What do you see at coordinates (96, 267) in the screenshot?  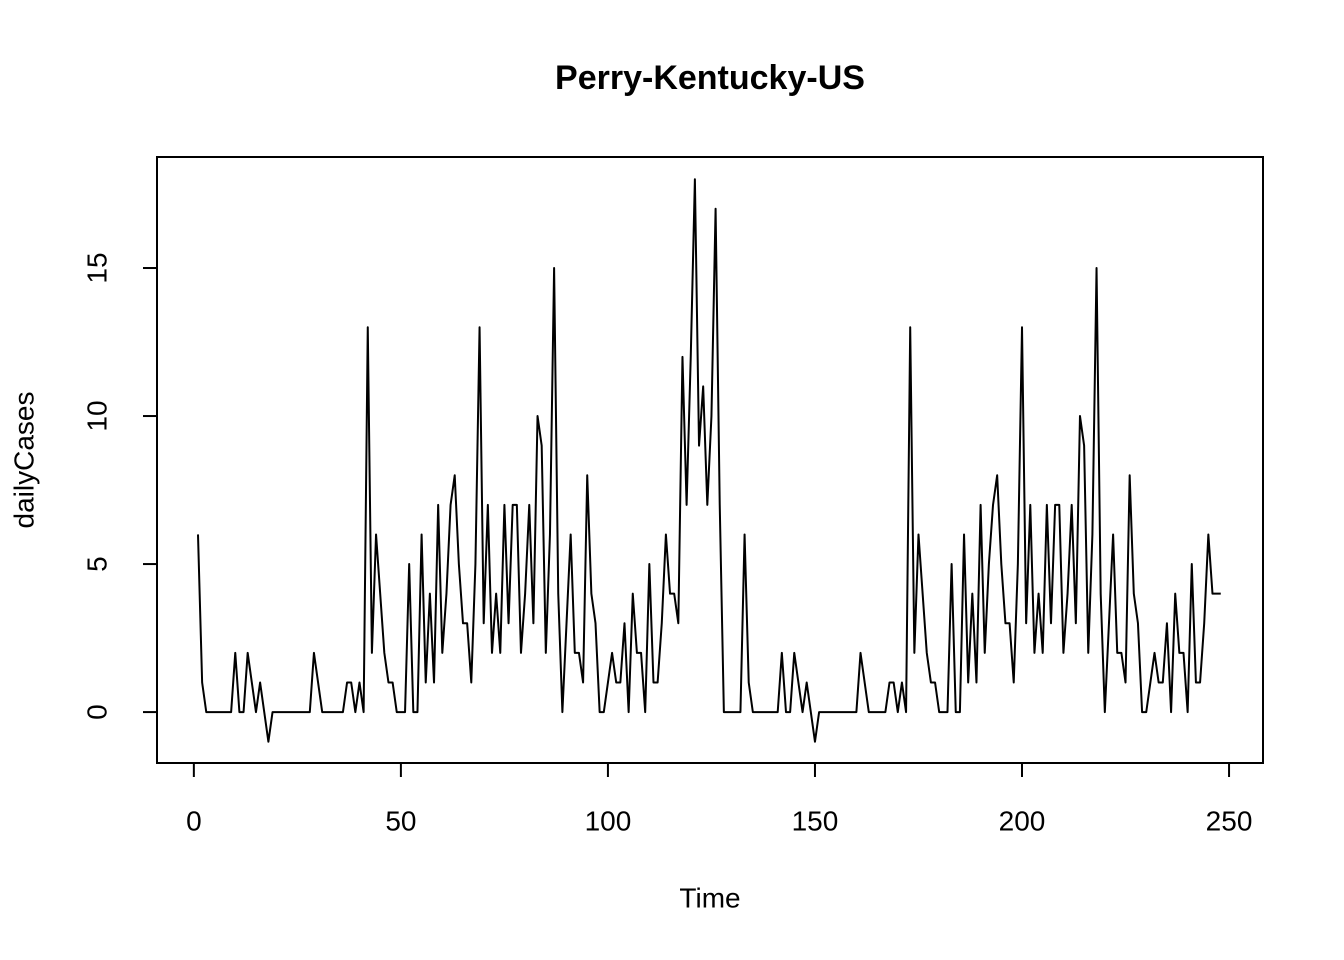 I see `y-tick-label: 15` at bounding box center [96, 267].